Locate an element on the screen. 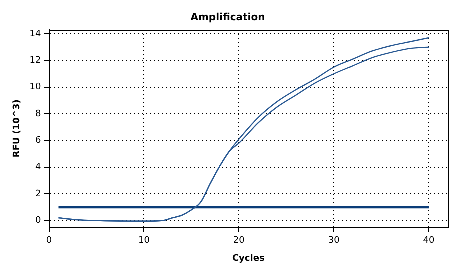  y-tick-label: 2 is located at coordinates (39, 194).